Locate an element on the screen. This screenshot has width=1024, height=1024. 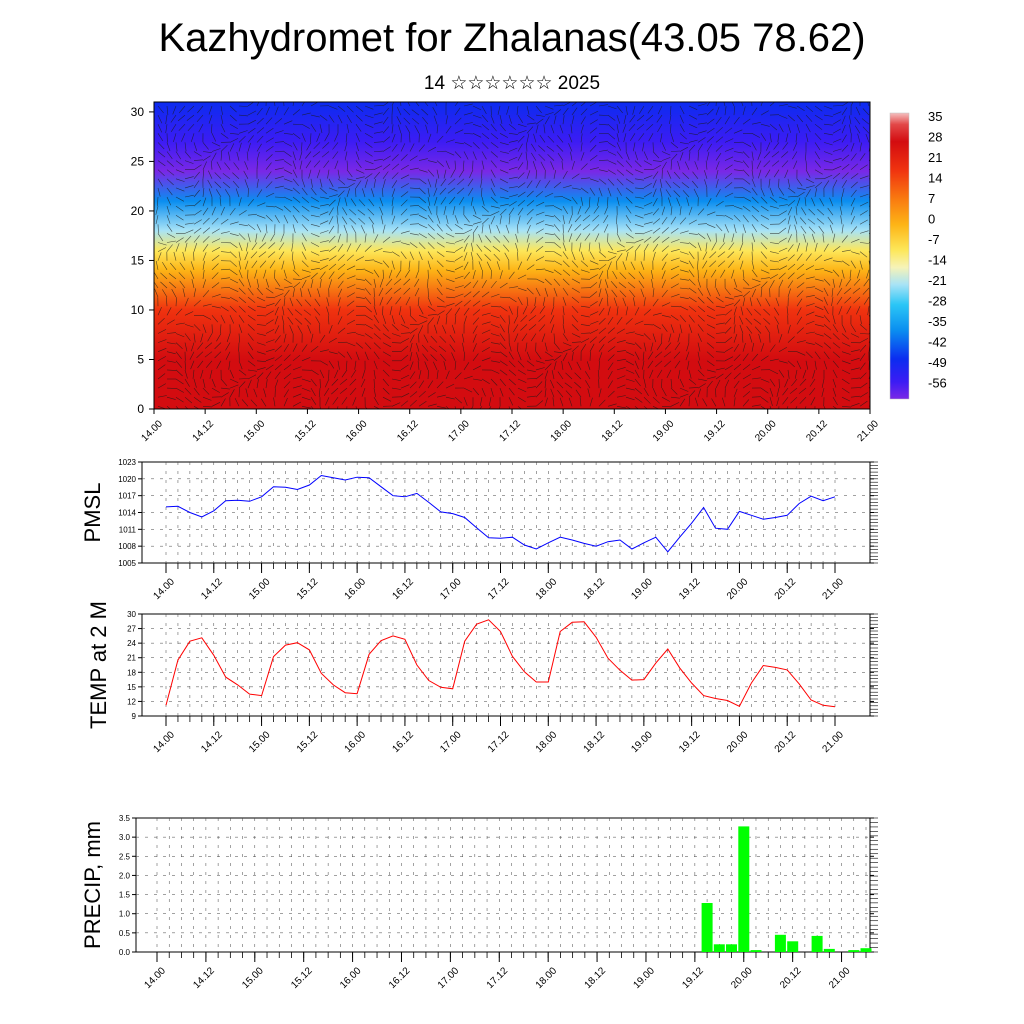
heatmap-x-tick-label: 17.12 is located at coordinates (510, 431).